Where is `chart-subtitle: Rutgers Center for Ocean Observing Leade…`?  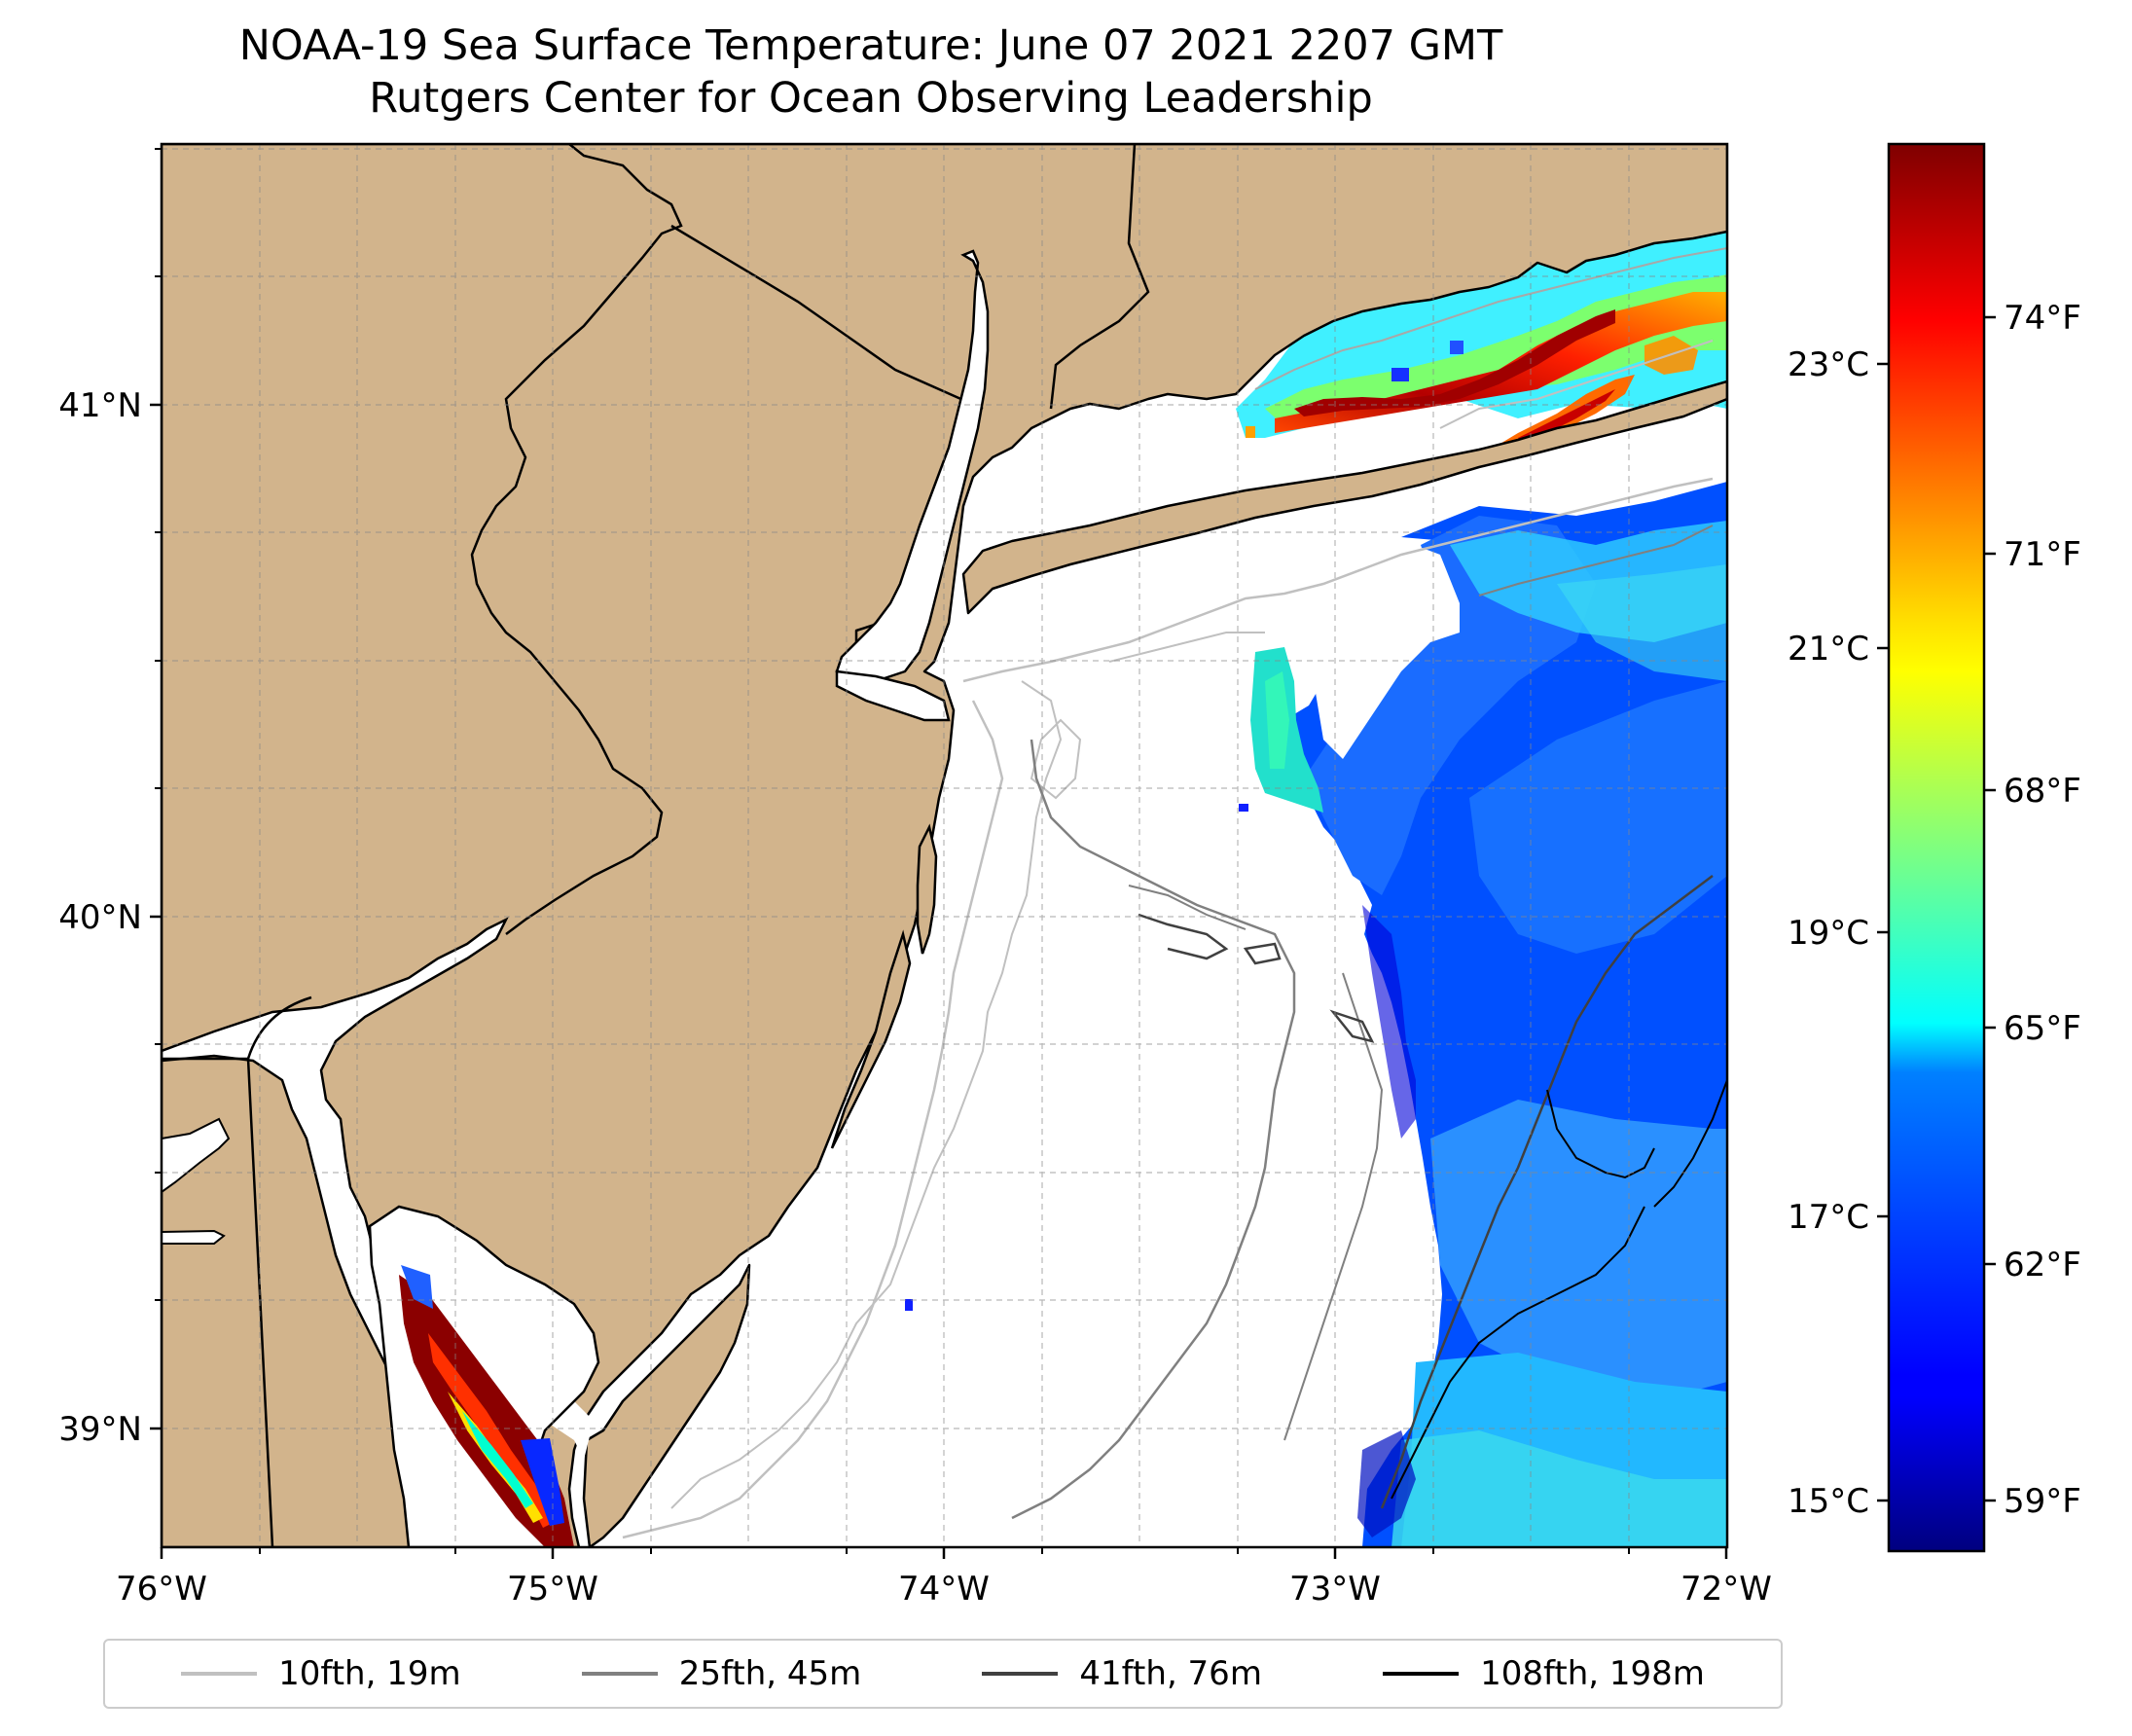 chart-subtitle: Rutgers Center for Ocean Observing Leade… is located at coordinates (871, 99).